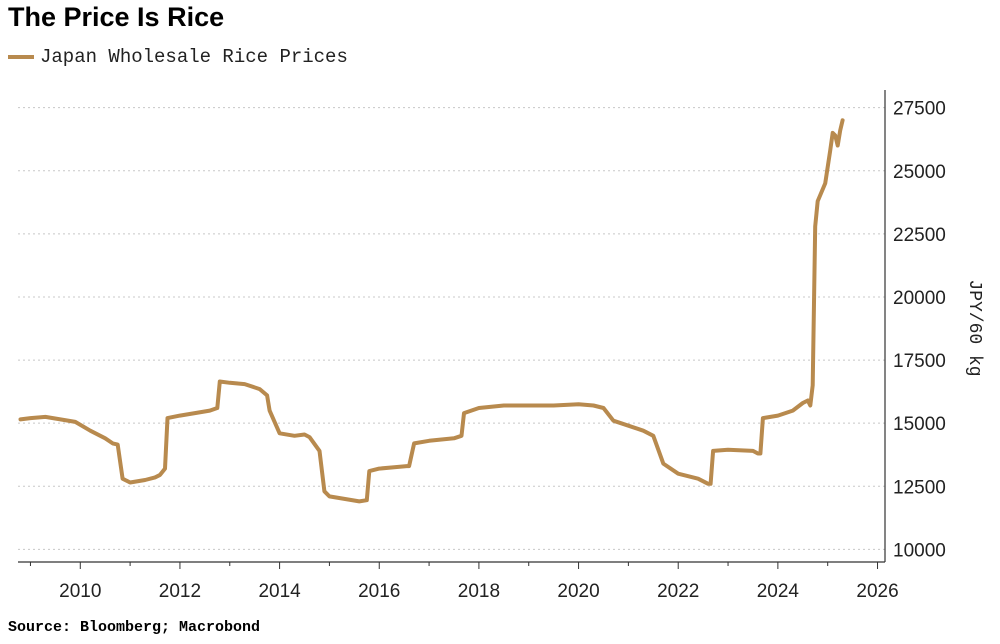 The image size is (1000, 644). Describe the element at coordinates (134, 627) in the screenshot. I see `source-note: Source: Bloomberg; Macrobond` at that location.